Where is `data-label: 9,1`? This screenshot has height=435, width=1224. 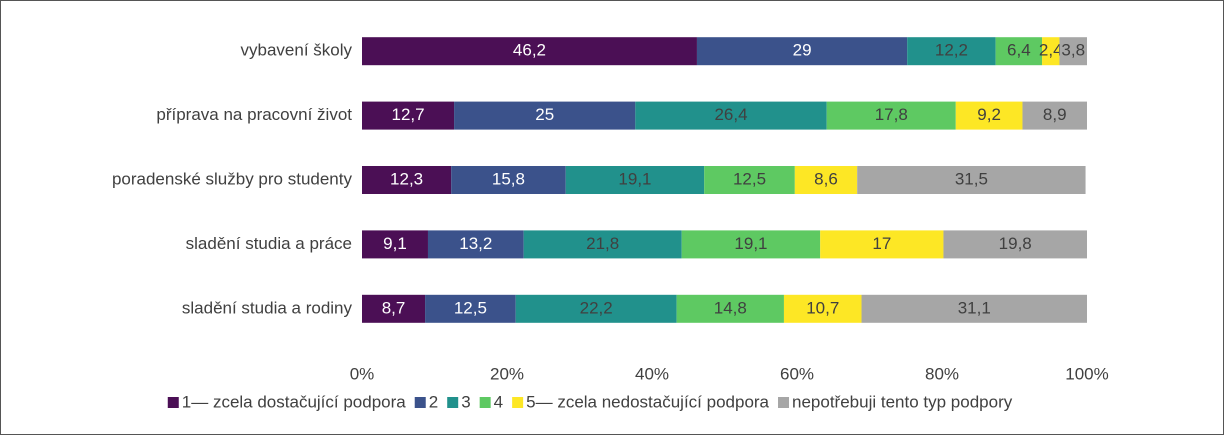 data-label: 9,1 is located at coordinates (395, 243).